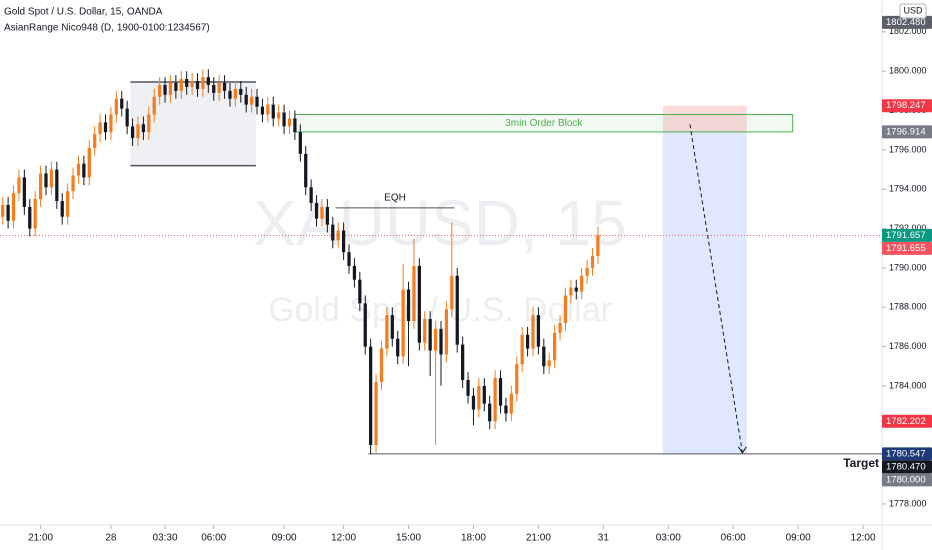 The width and height of the screenshot is (932, 550). Describe the element at coordinates (704, 292) in the screenshot. I see `target-zone` at that location.